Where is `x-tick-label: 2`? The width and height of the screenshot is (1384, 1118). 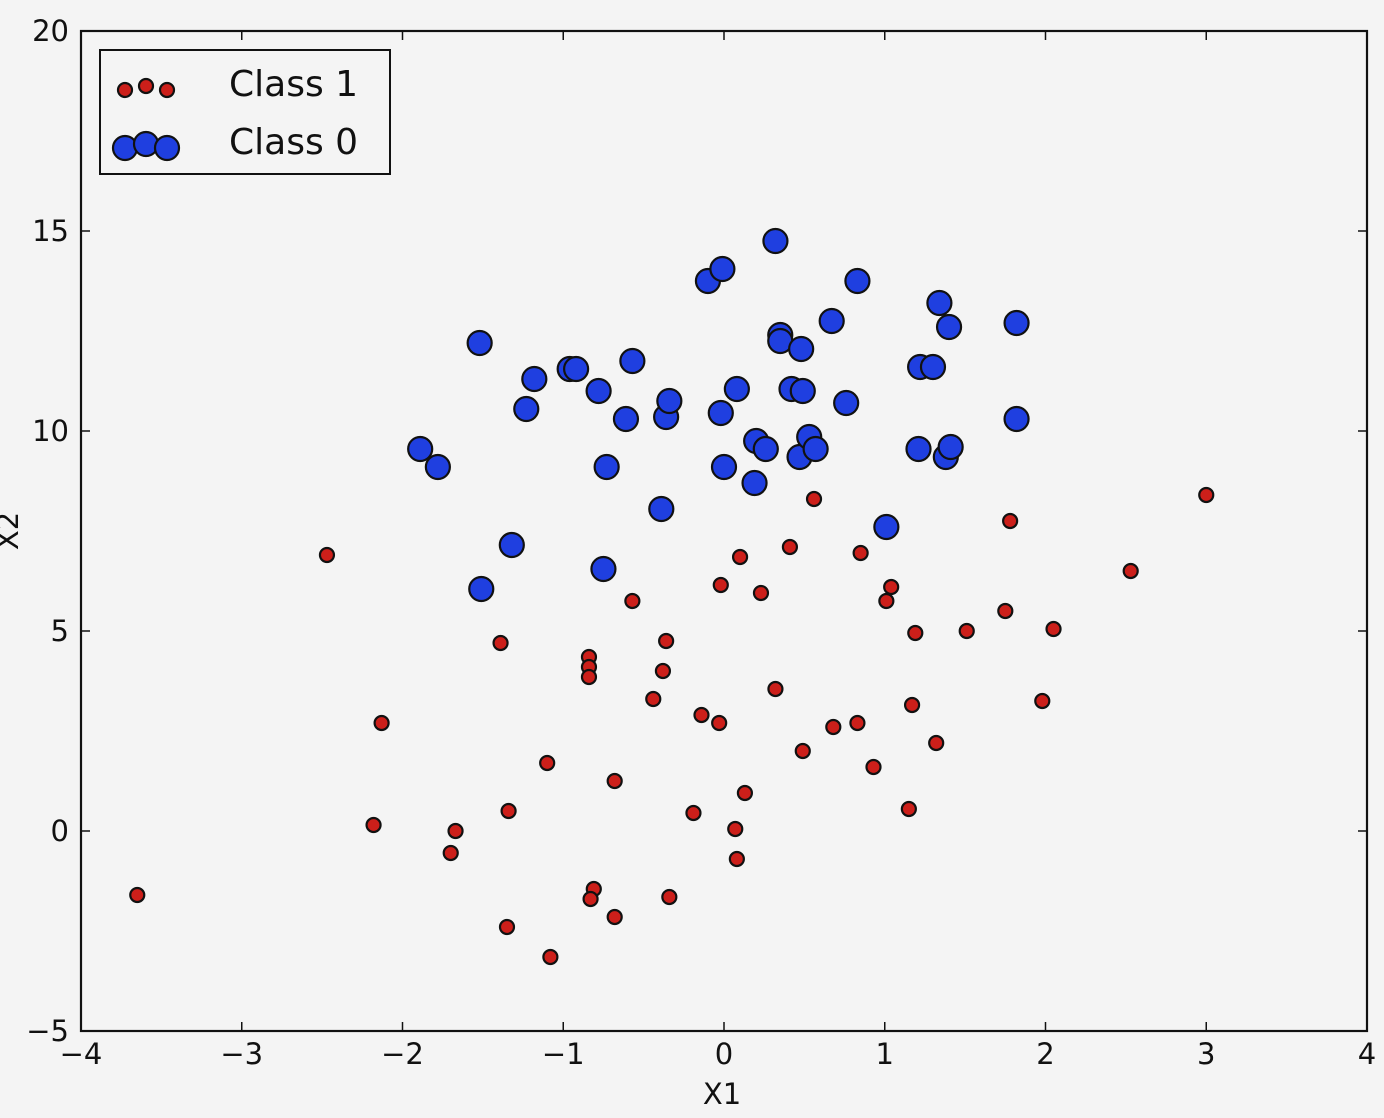 x-tick-label: 2 is located at coordinates (1045, 1054).